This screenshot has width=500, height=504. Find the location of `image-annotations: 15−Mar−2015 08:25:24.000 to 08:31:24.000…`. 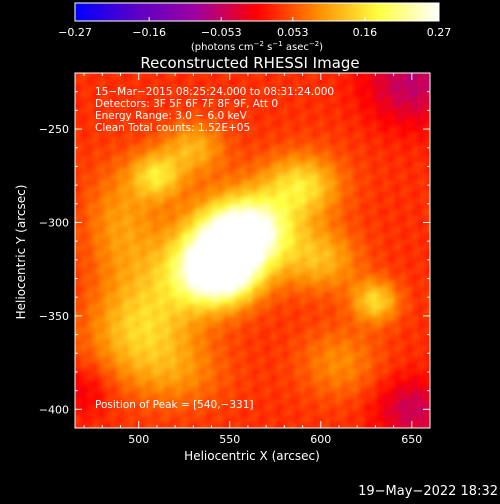

image-annotations: 15−Mar−2015 08:25:24.000 to 08:31:24.000… is located at coordinates (214, 110).